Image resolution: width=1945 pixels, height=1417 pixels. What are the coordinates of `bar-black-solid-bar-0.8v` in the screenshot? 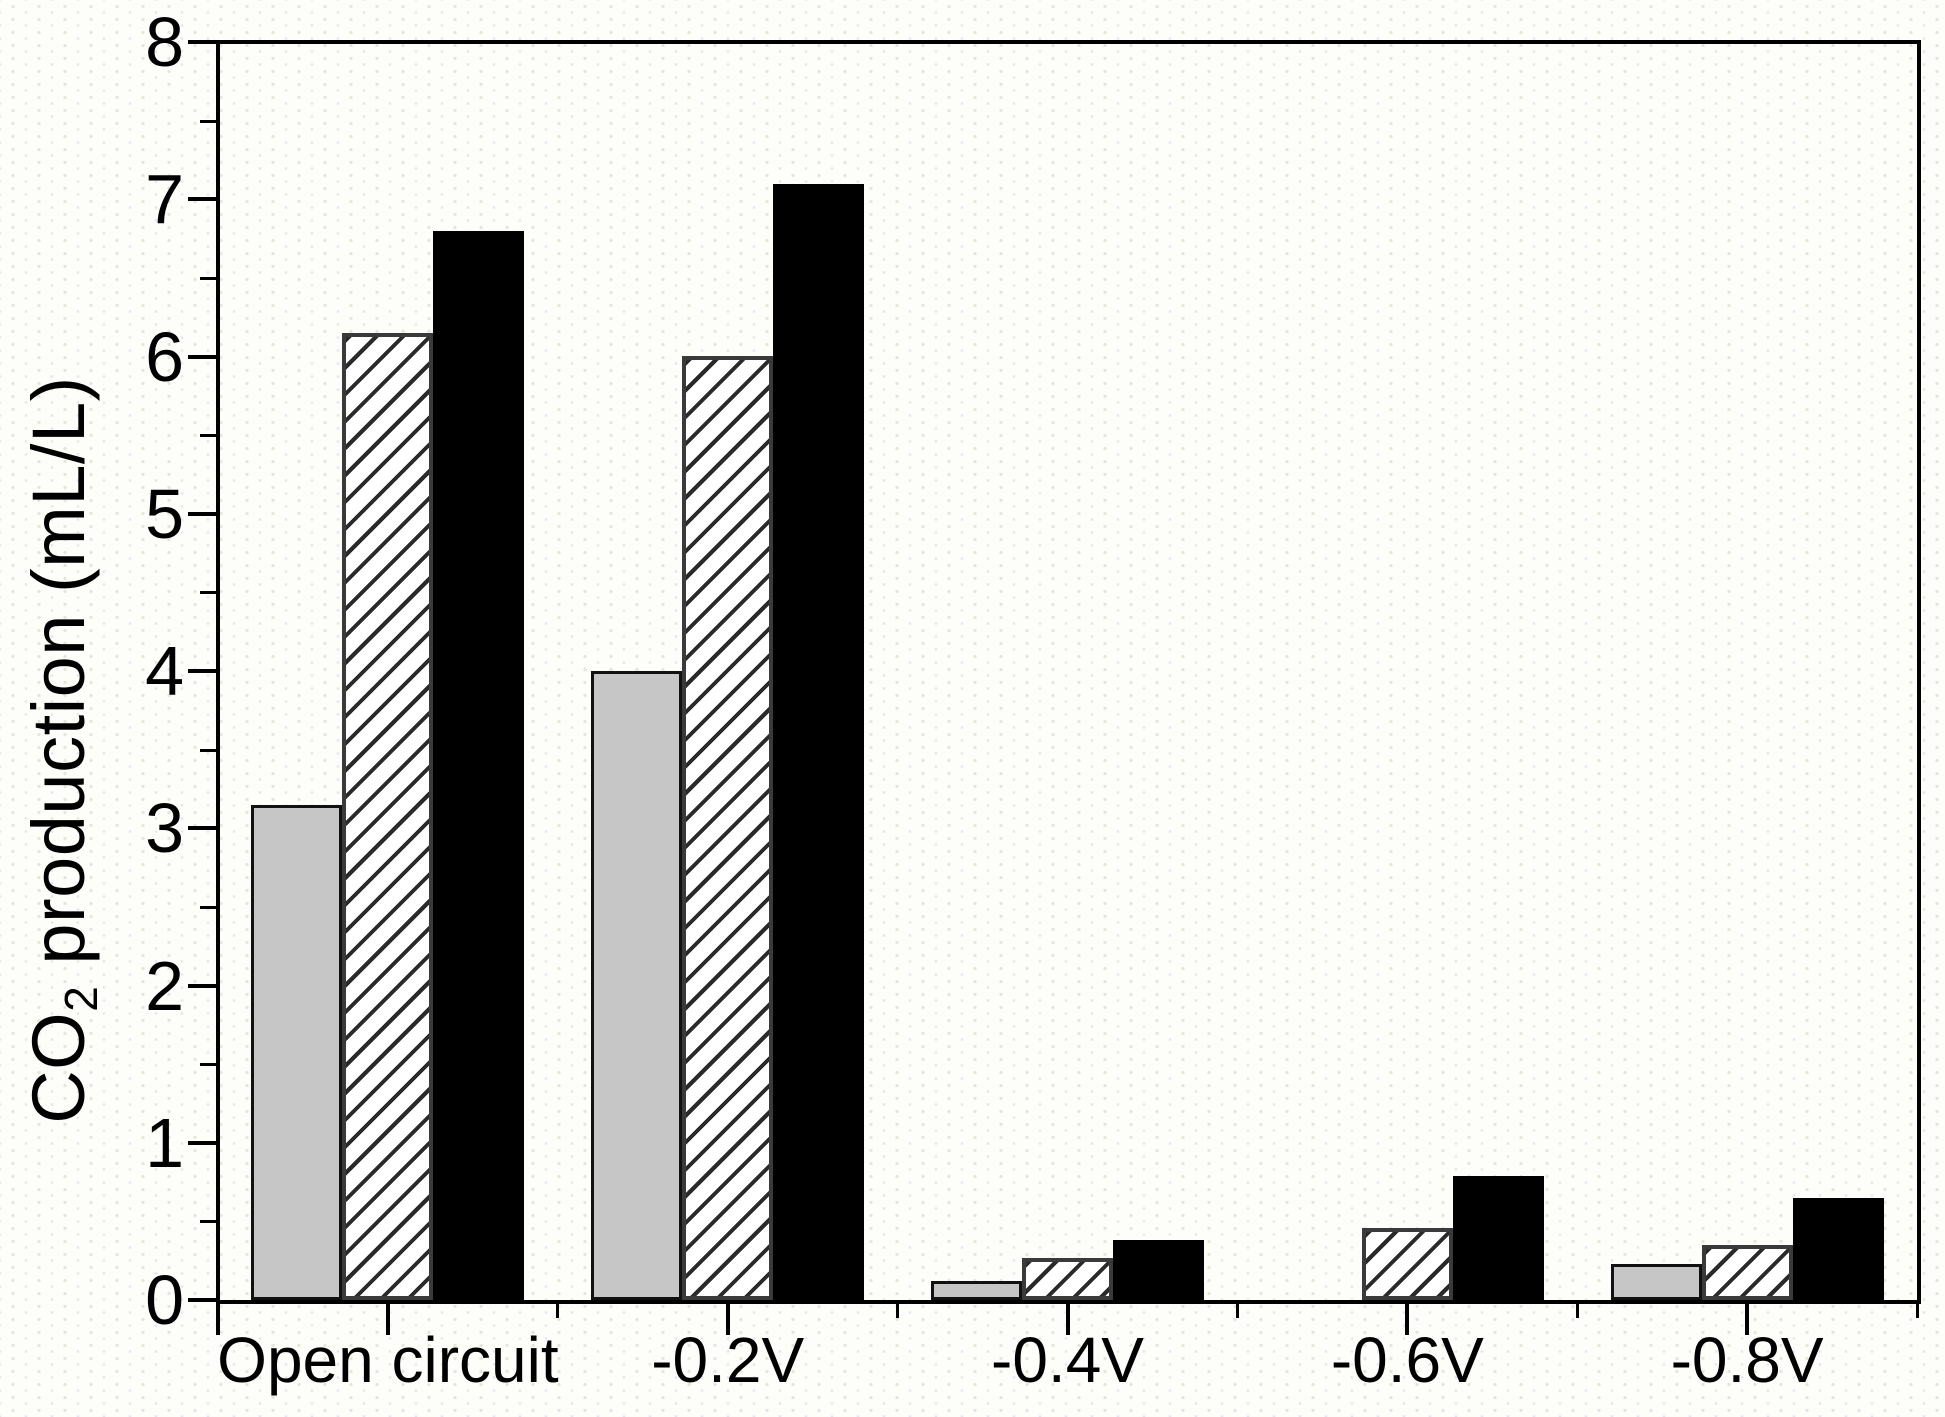 It's located at (1838, 1249).